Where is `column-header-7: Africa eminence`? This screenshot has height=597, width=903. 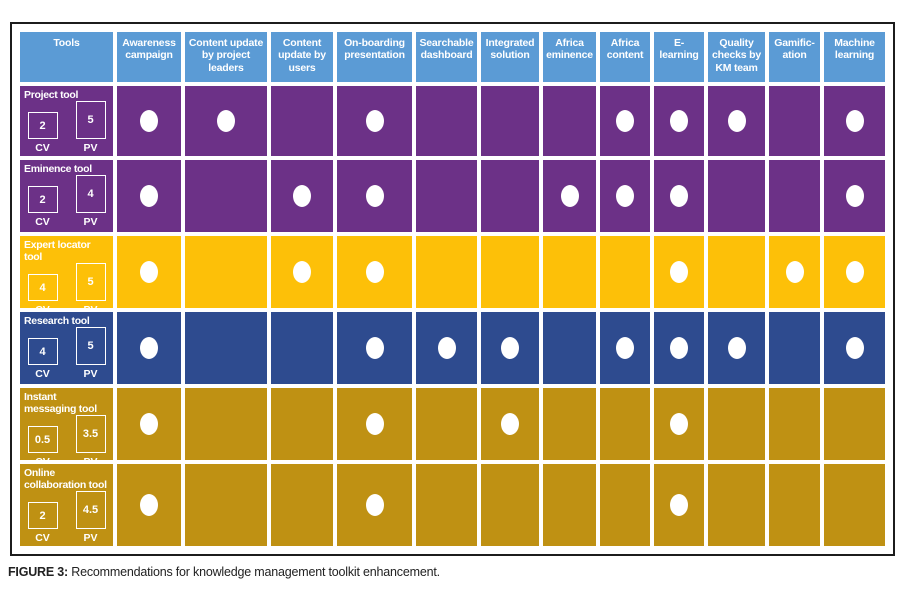
column-header-7: Africa eminence is located at coordinates (569, 57).